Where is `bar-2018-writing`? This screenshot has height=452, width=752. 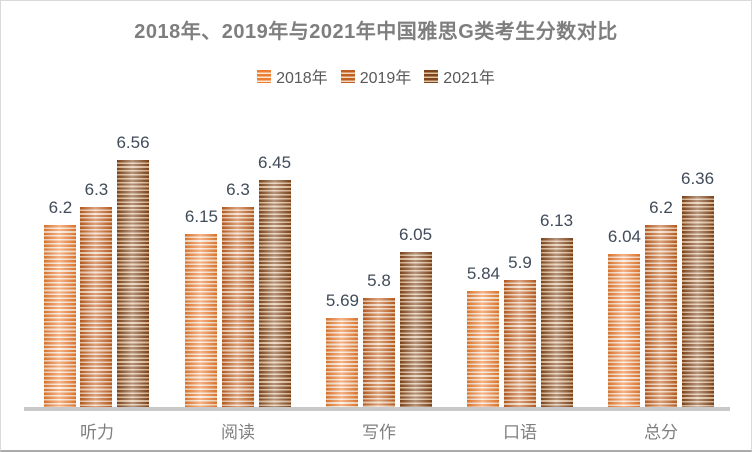 bar-2018-writing is located at coordinates (342, 362).